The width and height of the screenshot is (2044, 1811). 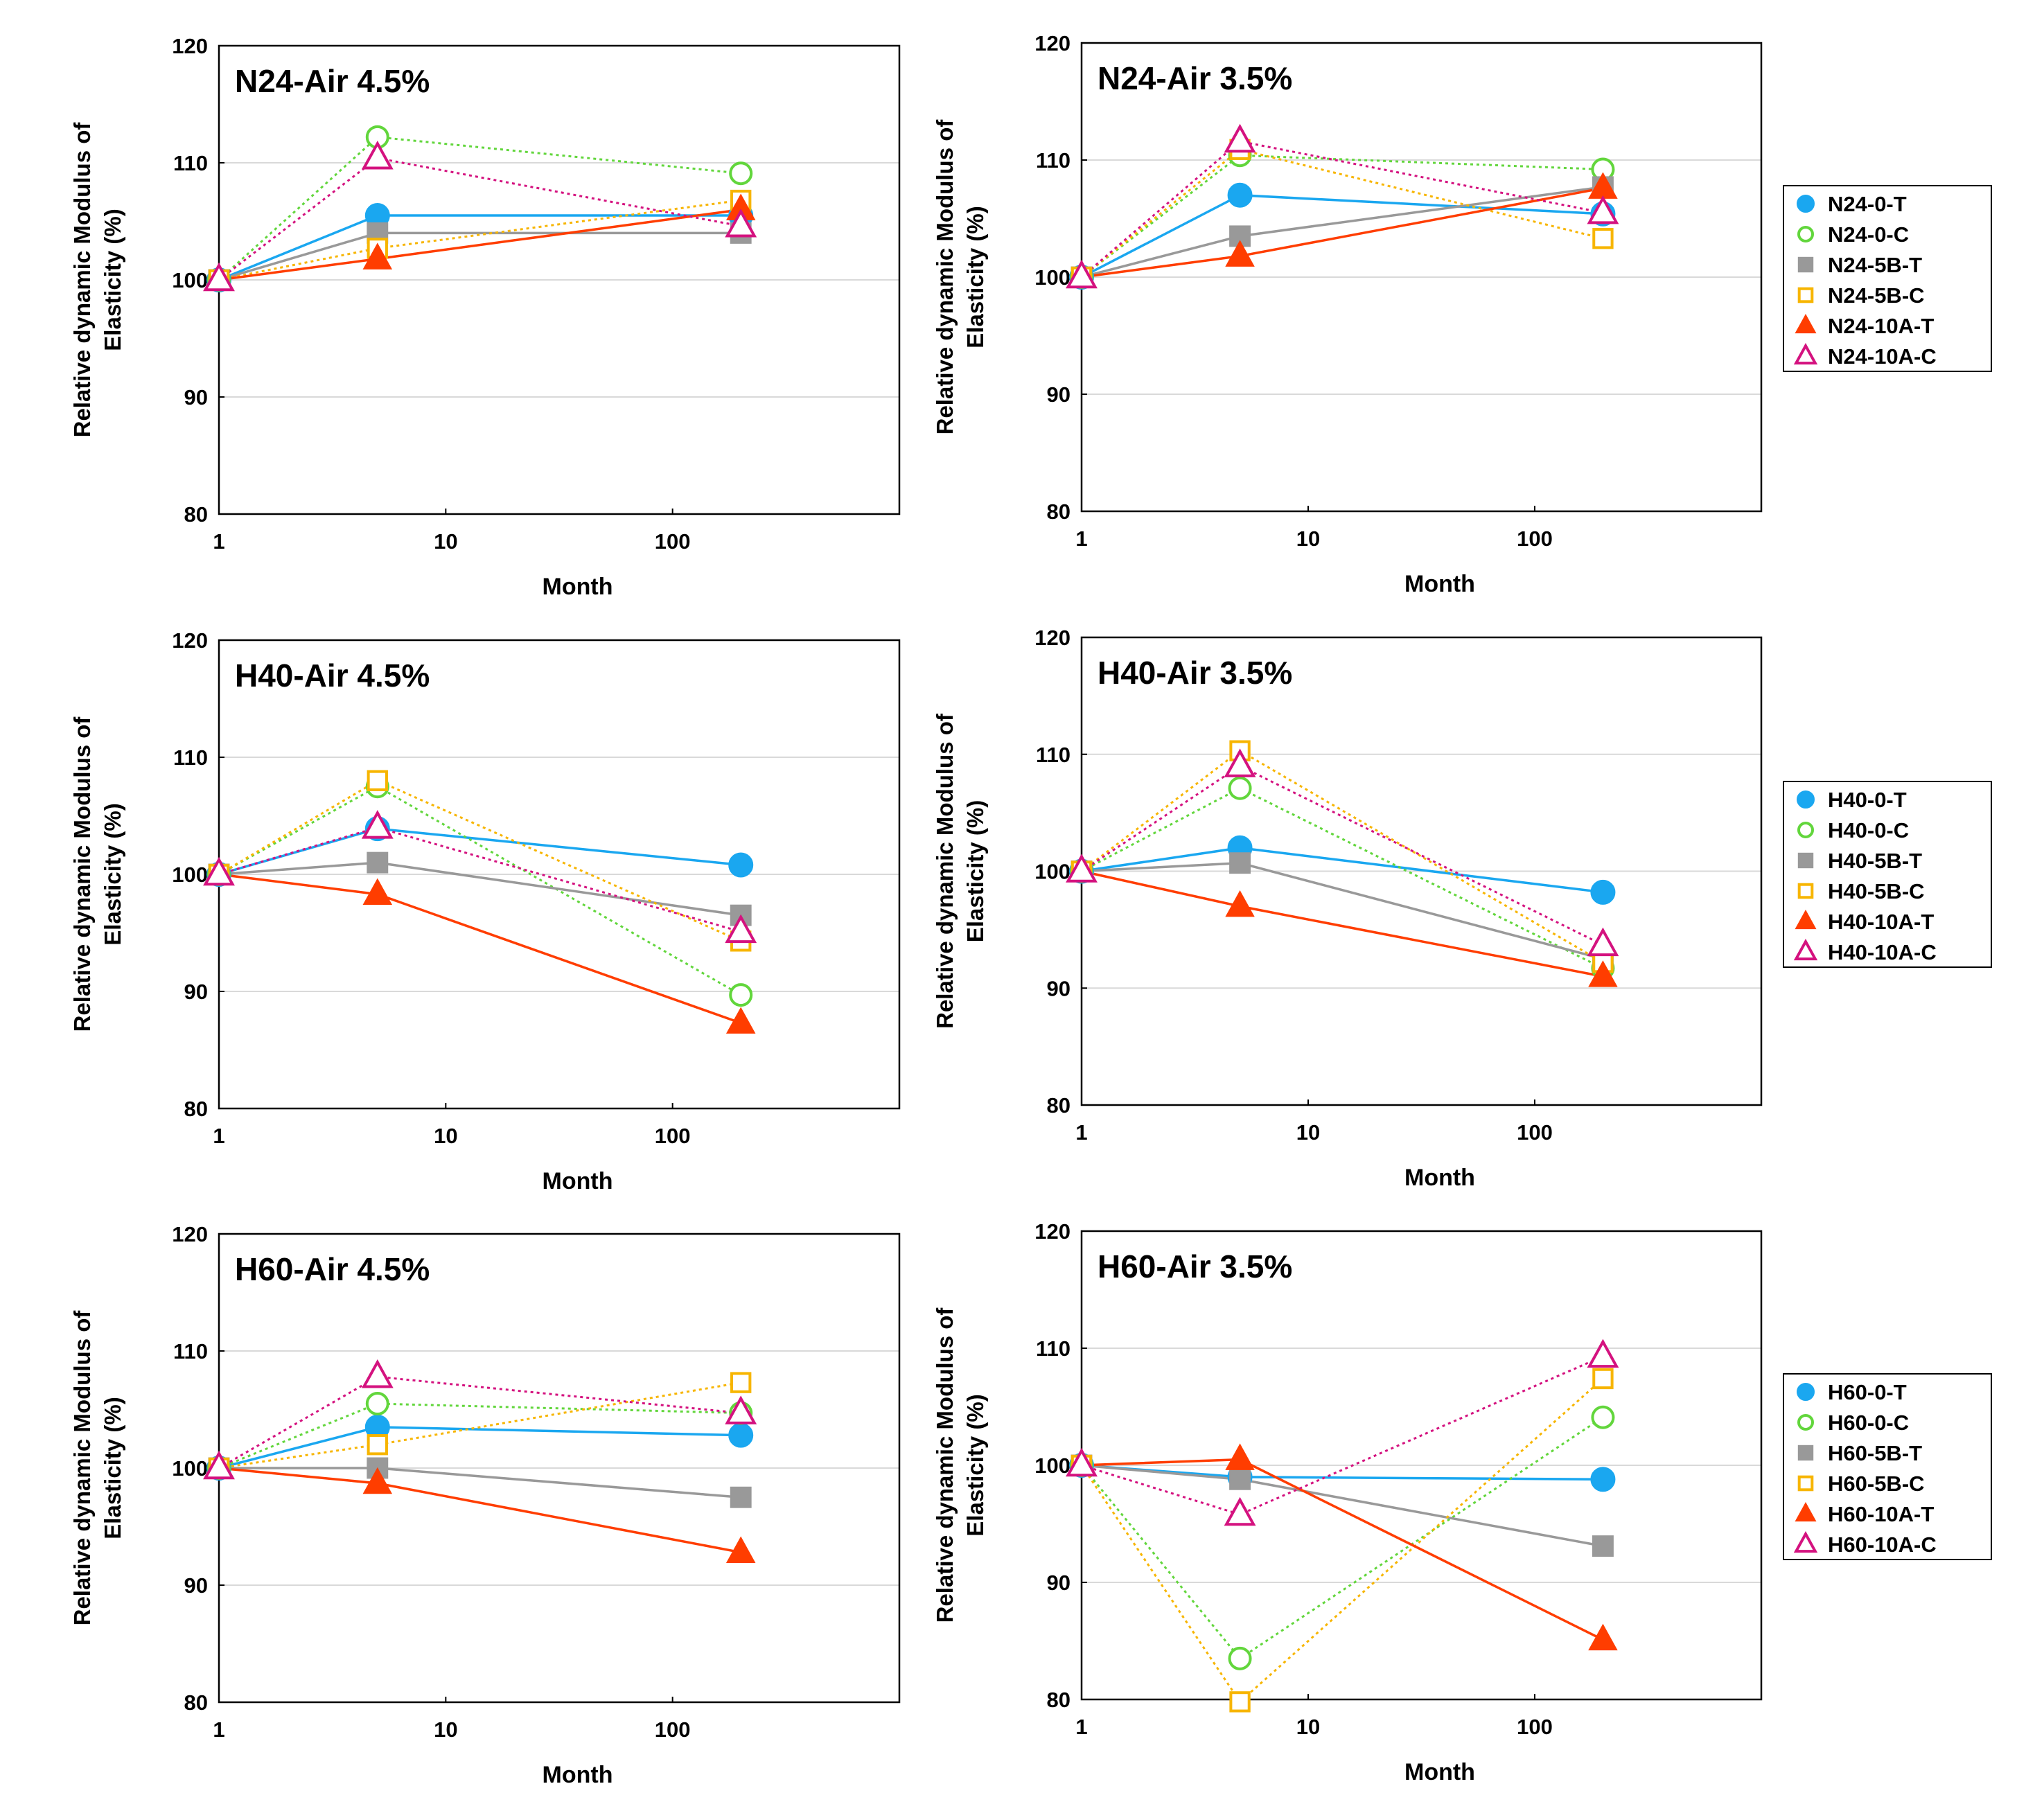 I want to click on series-line-N24-10A-C, so click(x=479, y=219).